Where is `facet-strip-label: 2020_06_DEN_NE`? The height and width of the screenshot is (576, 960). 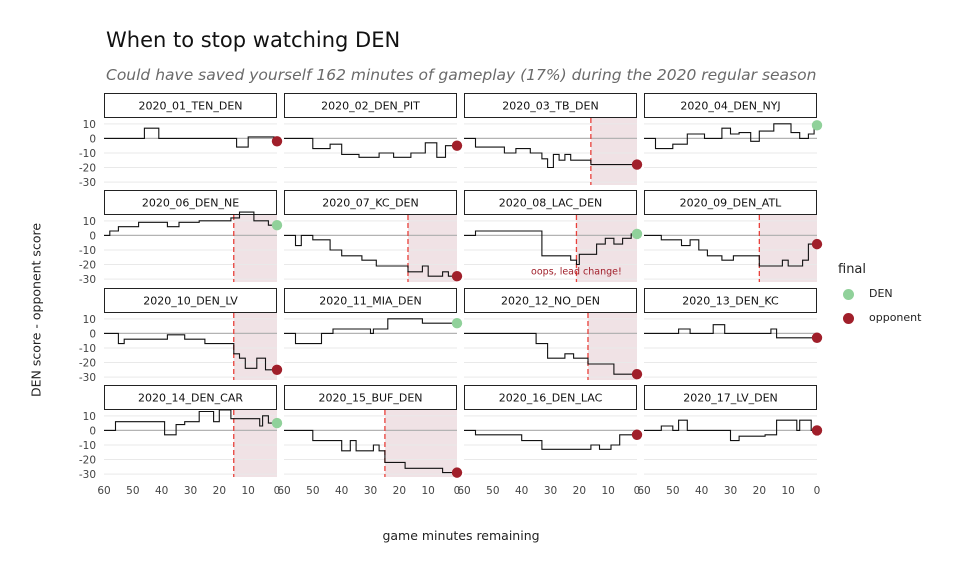 facet-strip-label: 2020_06_DEN_NE is located at coordinates (190, 203).